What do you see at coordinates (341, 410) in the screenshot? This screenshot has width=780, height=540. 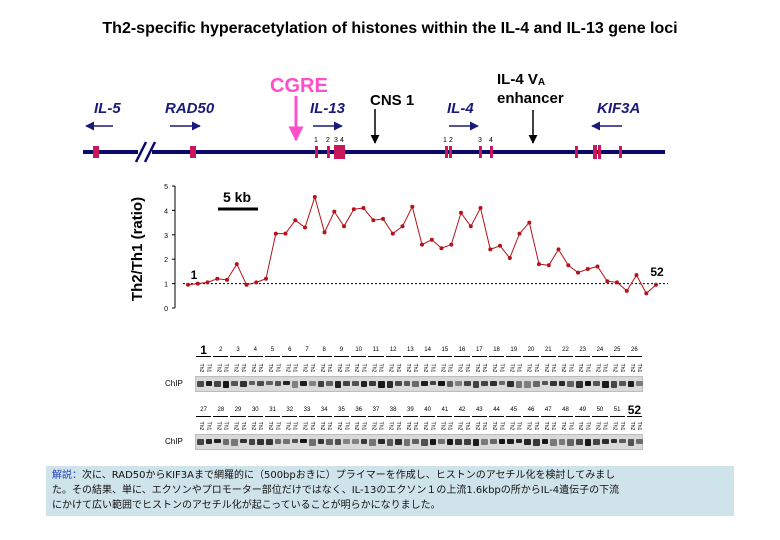 I see `gel-fragment-number: 35` at bounding box center [341, 410].